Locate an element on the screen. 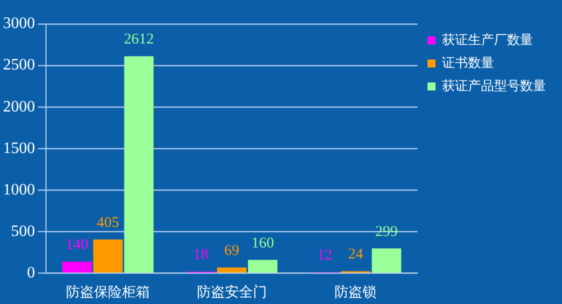  y-tick-label: 2500 is located at coordinates (19, 65).